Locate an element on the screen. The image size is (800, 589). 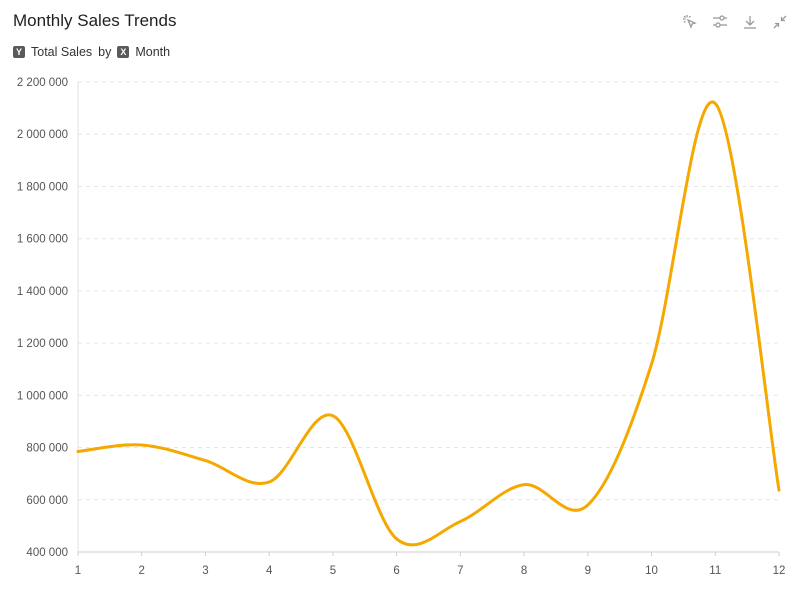
x-tick-label: 7 is located at coordinates (460, 571).